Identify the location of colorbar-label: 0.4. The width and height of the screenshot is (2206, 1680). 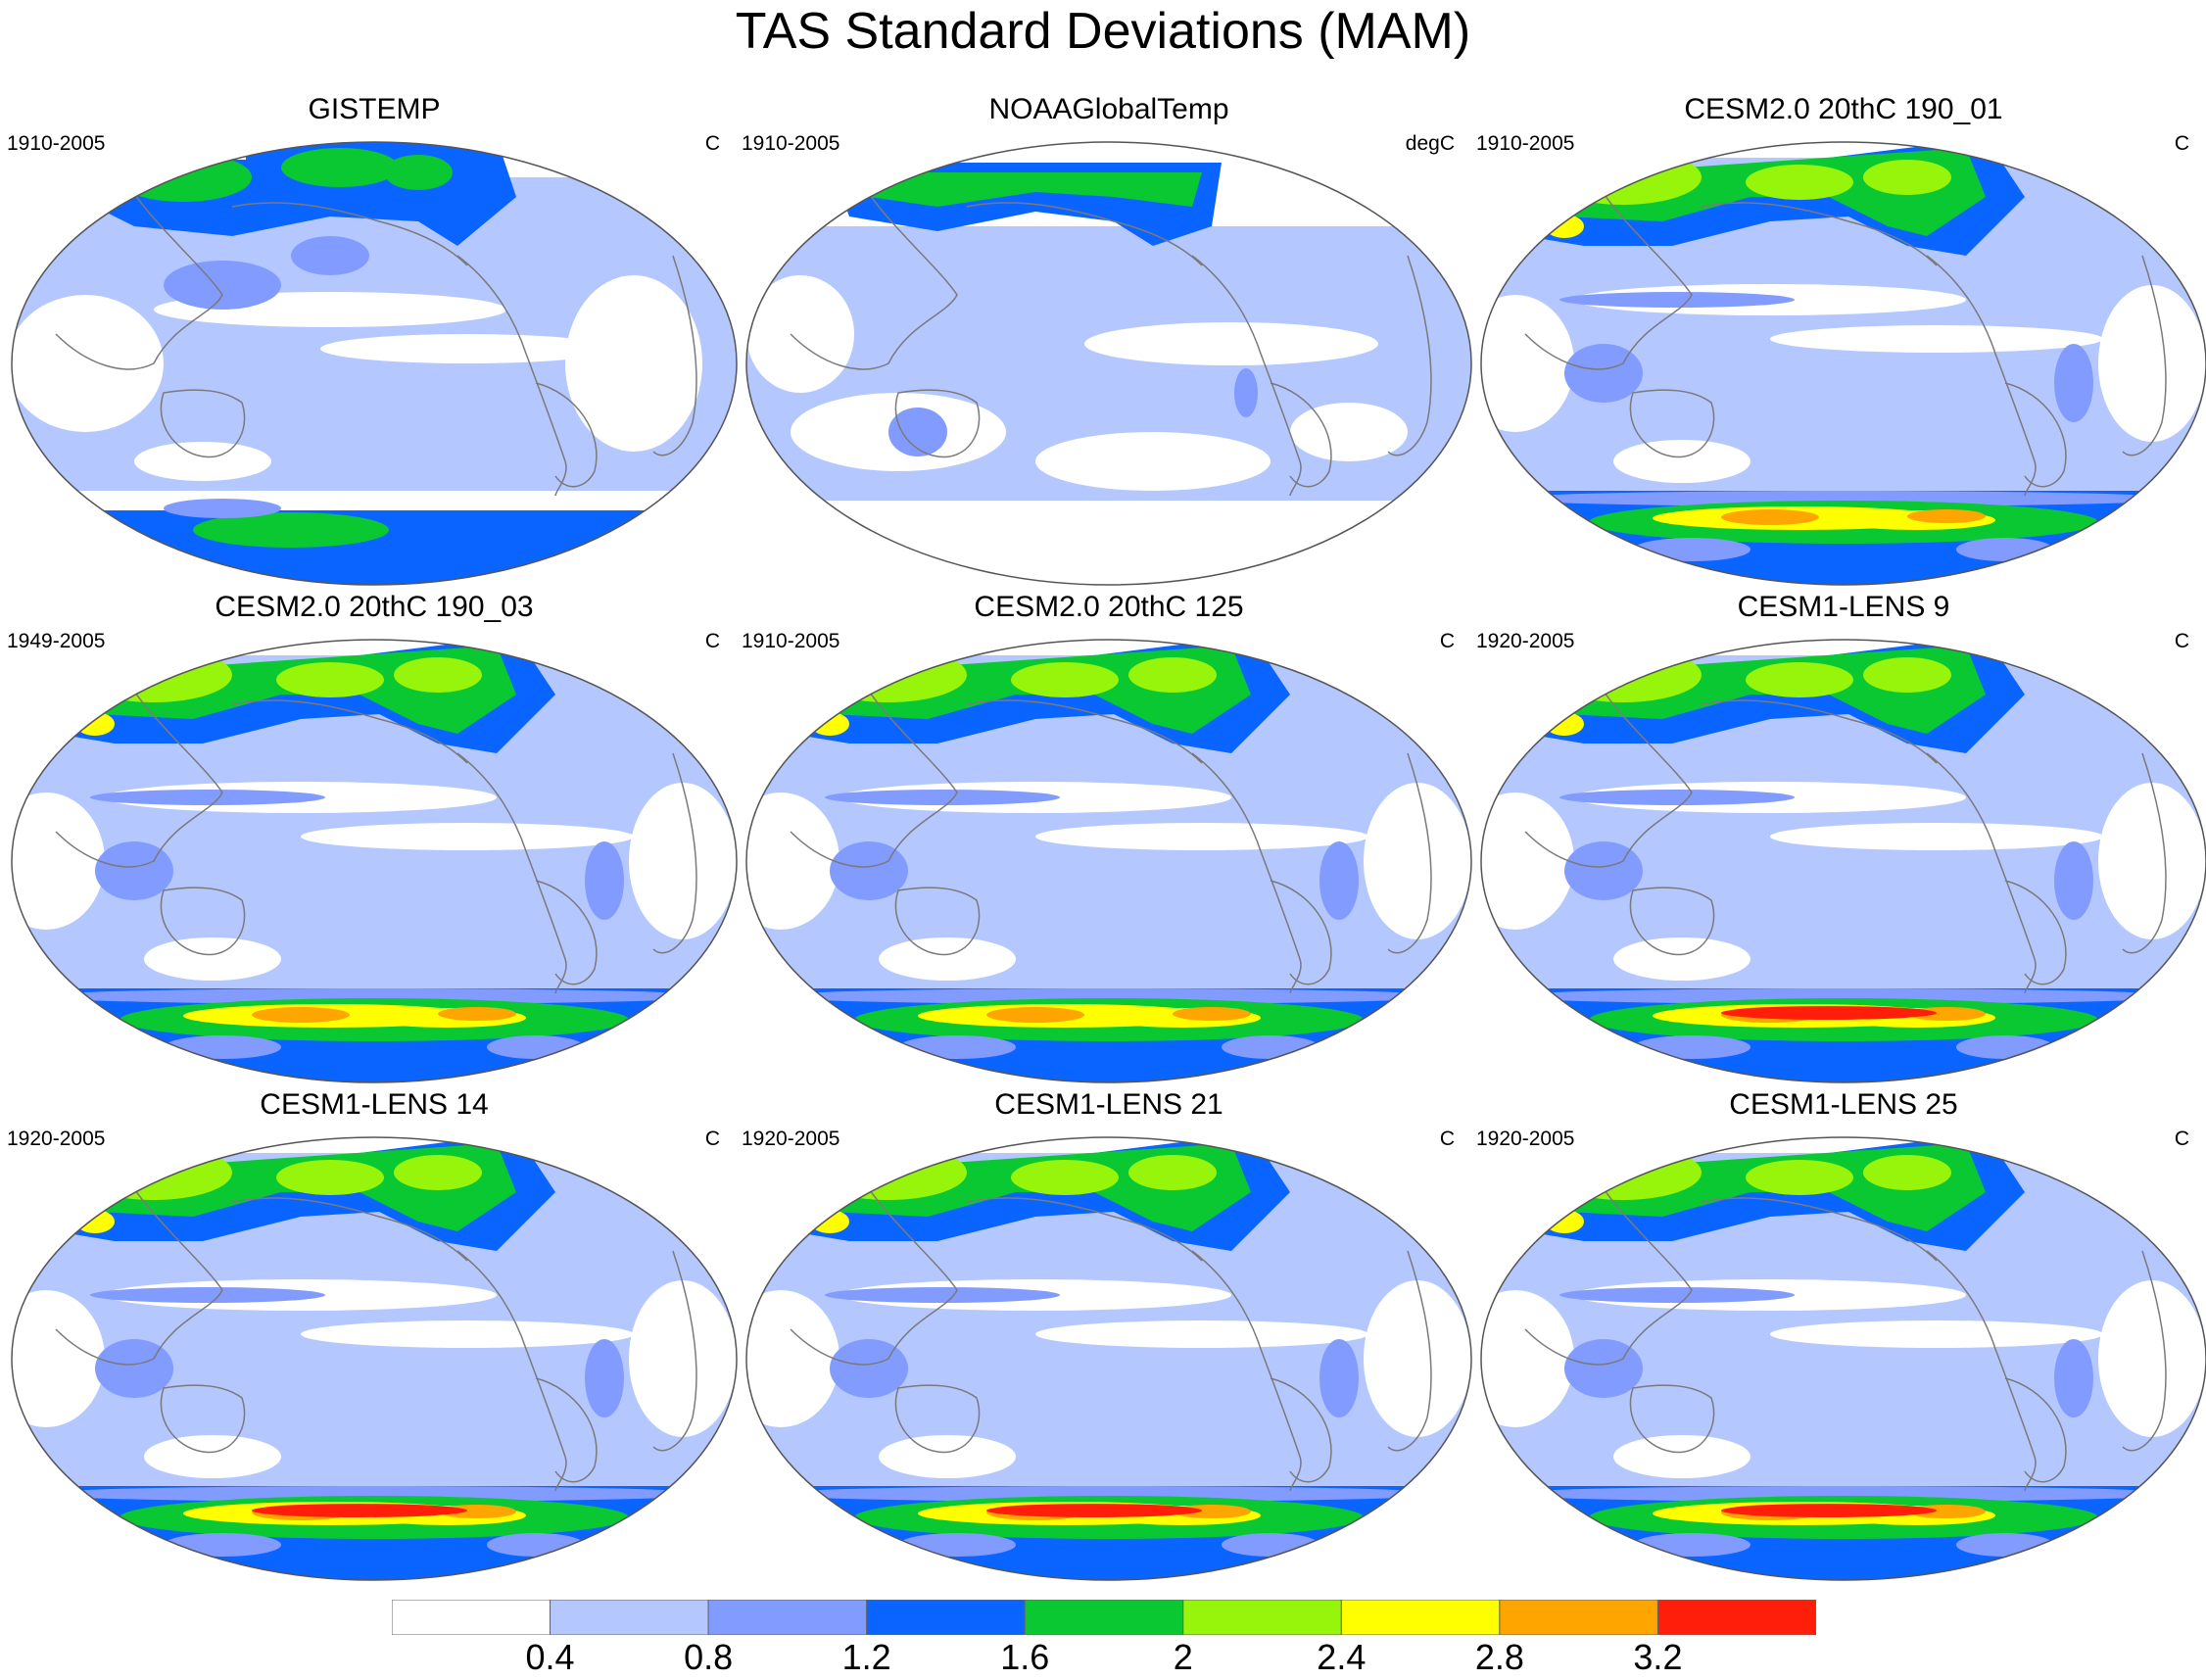
(550, 1657).